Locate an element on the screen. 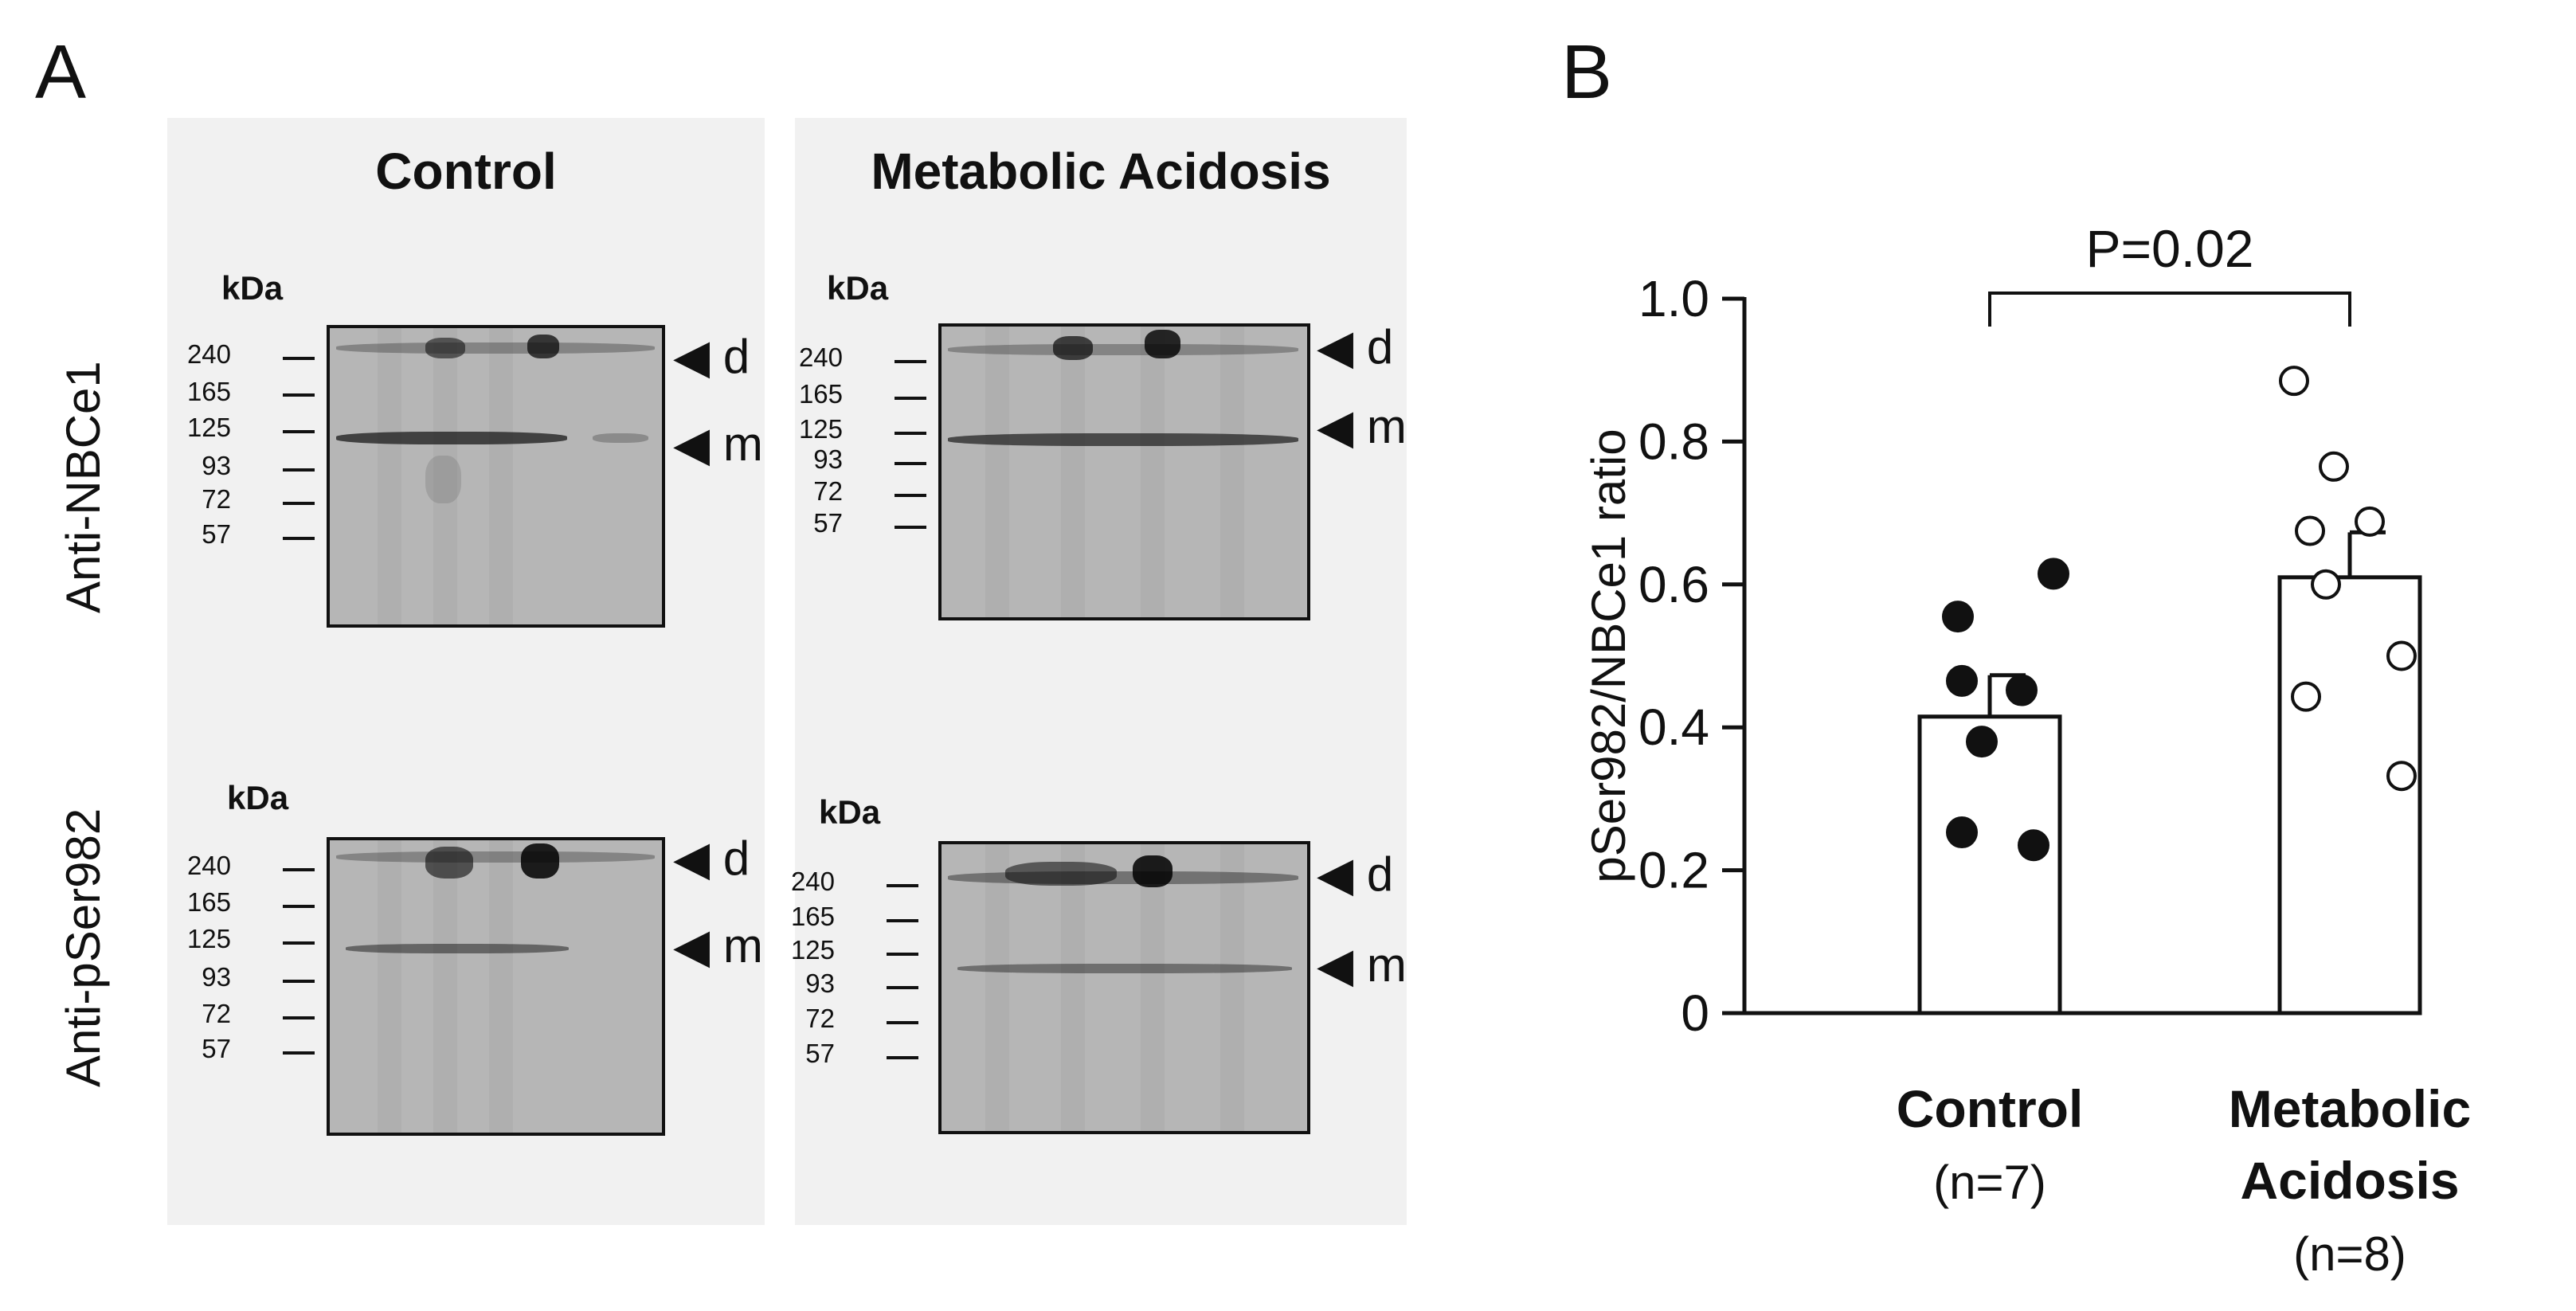 The width and height of the screenshot is (2576, 1311). arrow-d-control-pser982: ◀ d is located at coordinates (711, 858).